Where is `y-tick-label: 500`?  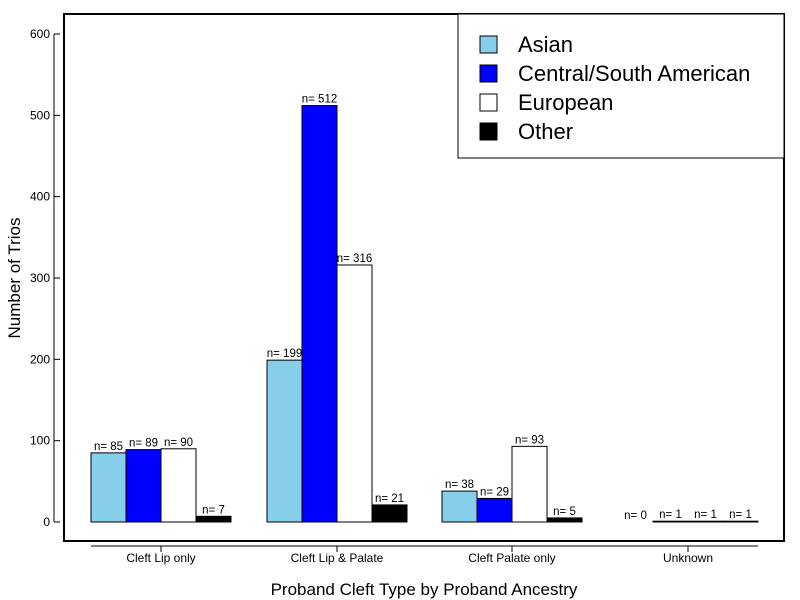
y-tick-label: 500 is located at coordinates (40, 115).